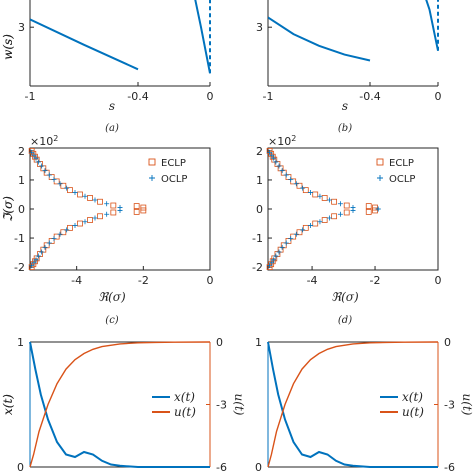 This screenshot has width=474, height=474. I want to click on x-tick-label: -0.4, so click(369, 96).